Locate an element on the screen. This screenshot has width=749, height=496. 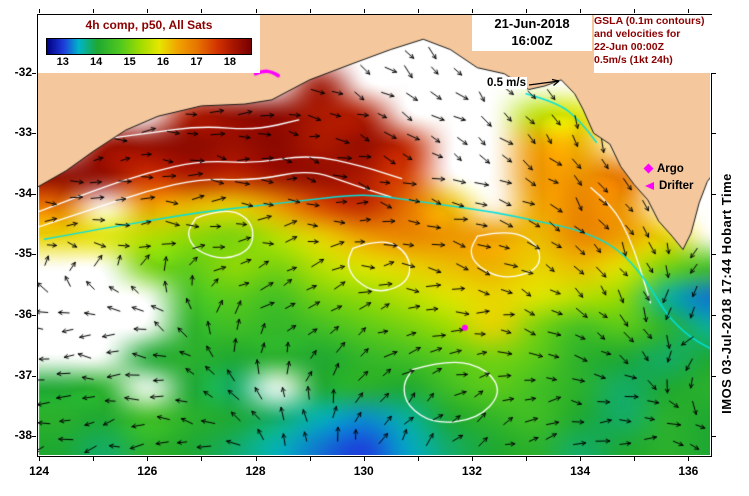
colorbar-title: 4h comp, p50, All Sats is located at coordinates (149, 25).